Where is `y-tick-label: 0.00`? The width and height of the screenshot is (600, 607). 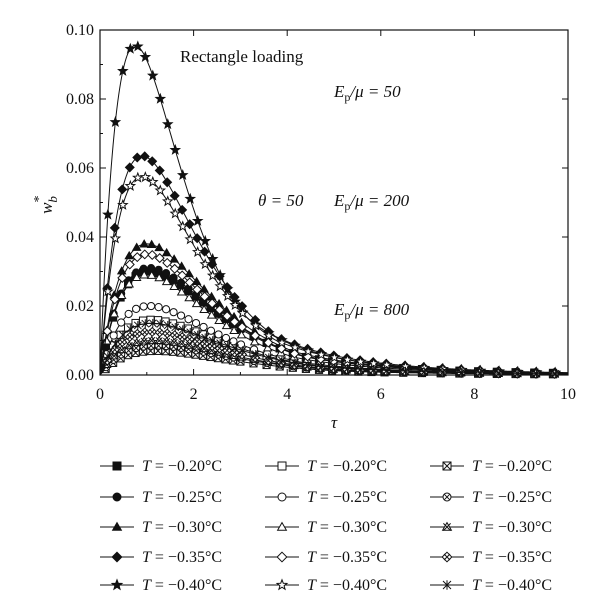 y-tick-label: 0.00 is located at coordinates (80, 375).